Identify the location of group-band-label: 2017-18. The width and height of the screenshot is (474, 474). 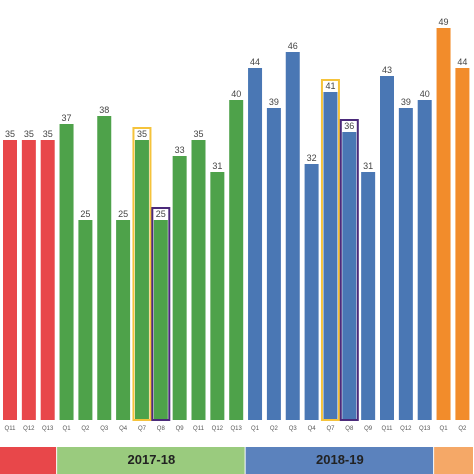
(152, 459).